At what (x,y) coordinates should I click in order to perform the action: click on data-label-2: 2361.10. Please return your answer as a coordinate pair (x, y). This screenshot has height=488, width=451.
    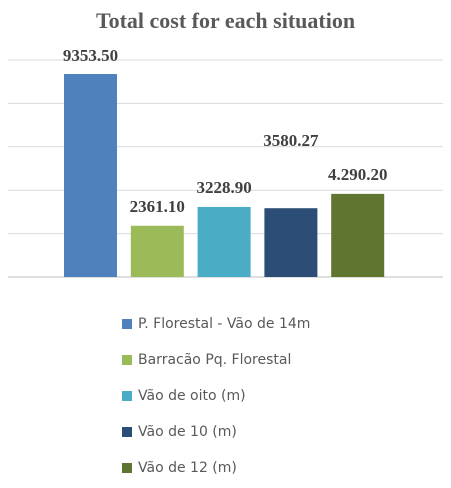
    Looking at the image, I should click on (157, 206).